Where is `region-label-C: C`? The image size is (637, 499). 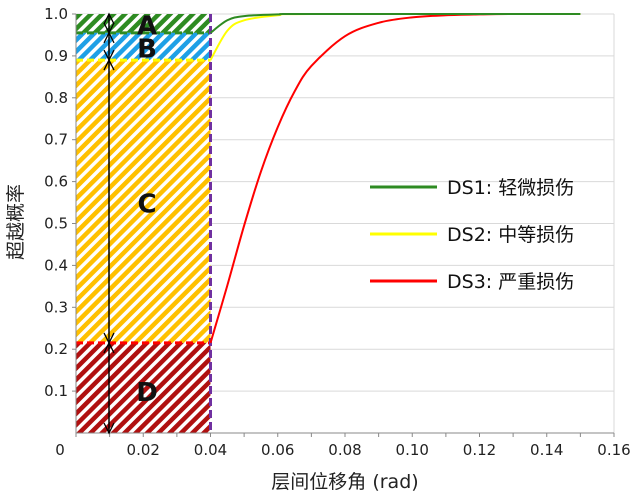
region-label-C: C is located at coordinates (146, 205).